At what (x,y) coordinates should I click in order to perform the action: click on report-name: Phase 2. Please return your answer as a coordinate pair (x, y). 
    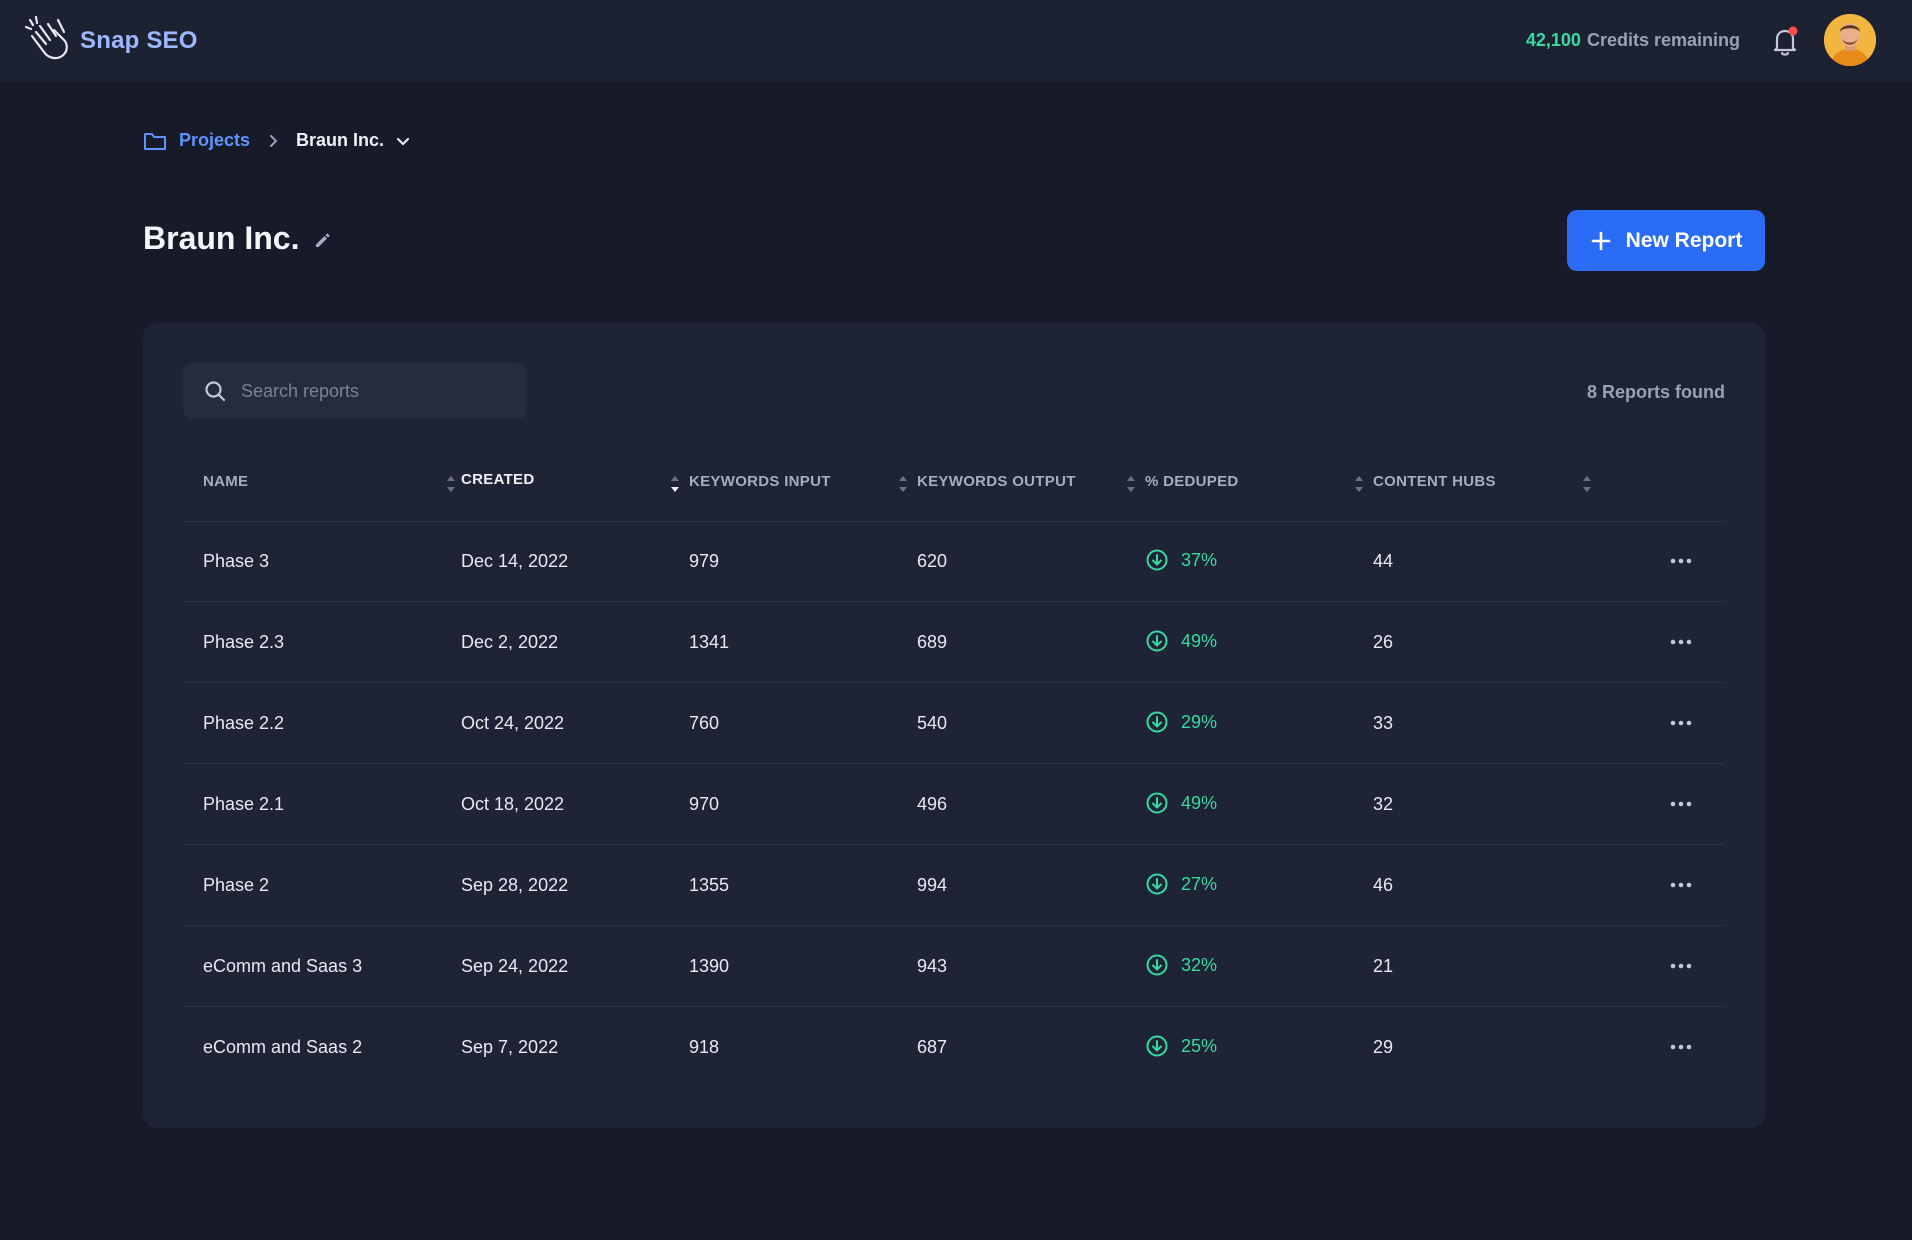
    Looking at the image, I should click on (236, 885).